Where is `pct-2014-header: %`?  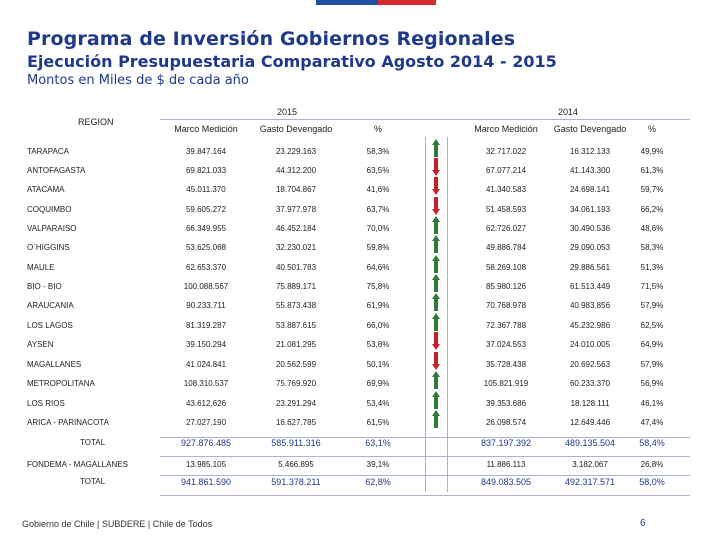
pct-2014-header: % is located at coordinates (652, 129).